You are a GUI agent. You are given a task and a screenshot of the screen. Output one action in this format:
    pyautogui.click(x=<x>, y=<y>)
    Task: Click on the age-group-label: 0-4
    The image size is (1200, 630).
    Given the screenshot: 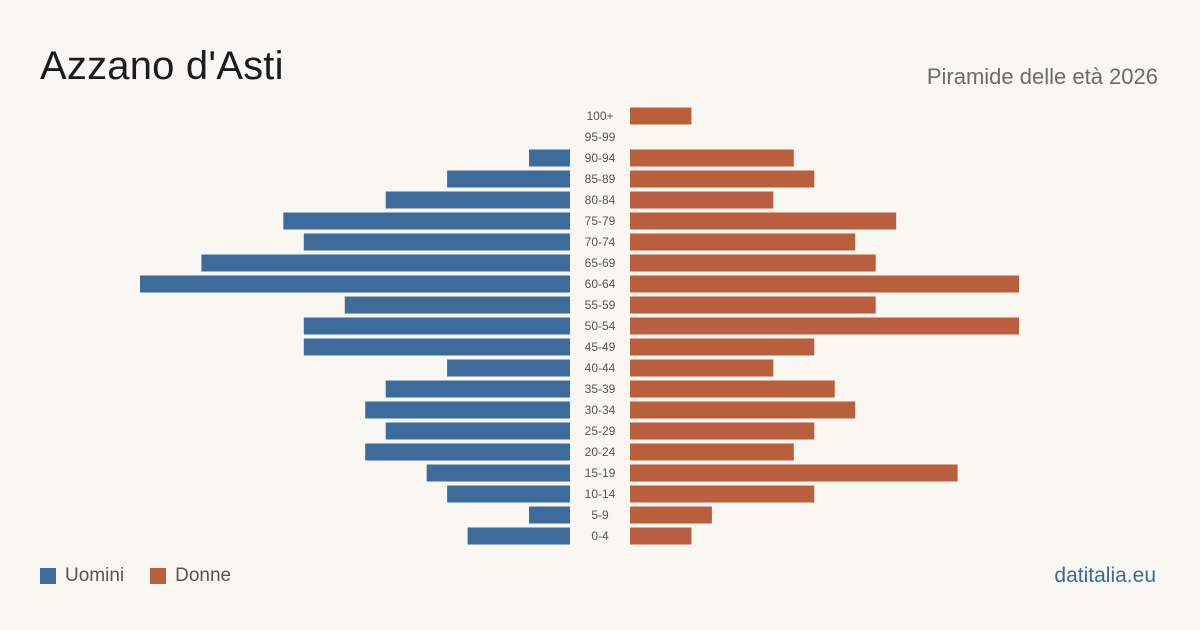 What is the action you would take?
    pyautogui.click(x=600, y=536)
    